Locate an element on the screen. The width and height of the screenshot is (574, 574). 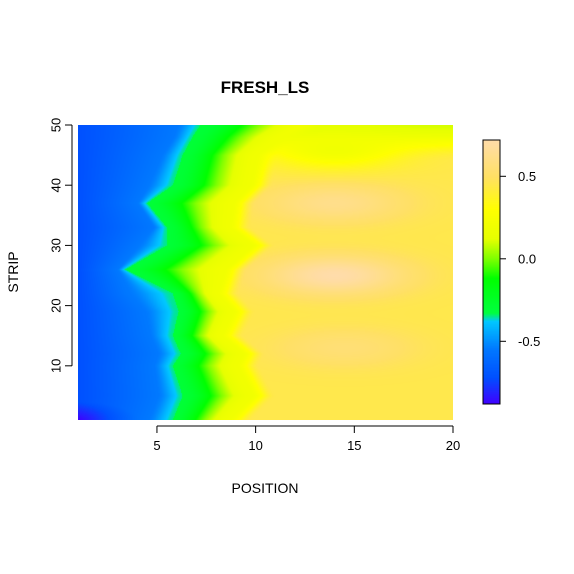
colorbar-image is located at coordinates (491, 272).